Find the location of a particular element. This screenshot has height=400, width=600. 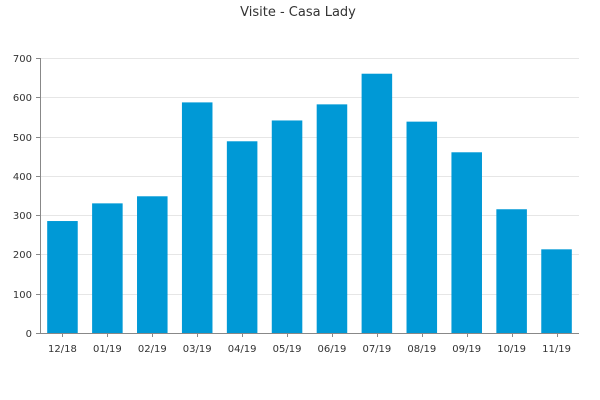

y-tick-label: 600 is located at coordinates (22, 98).